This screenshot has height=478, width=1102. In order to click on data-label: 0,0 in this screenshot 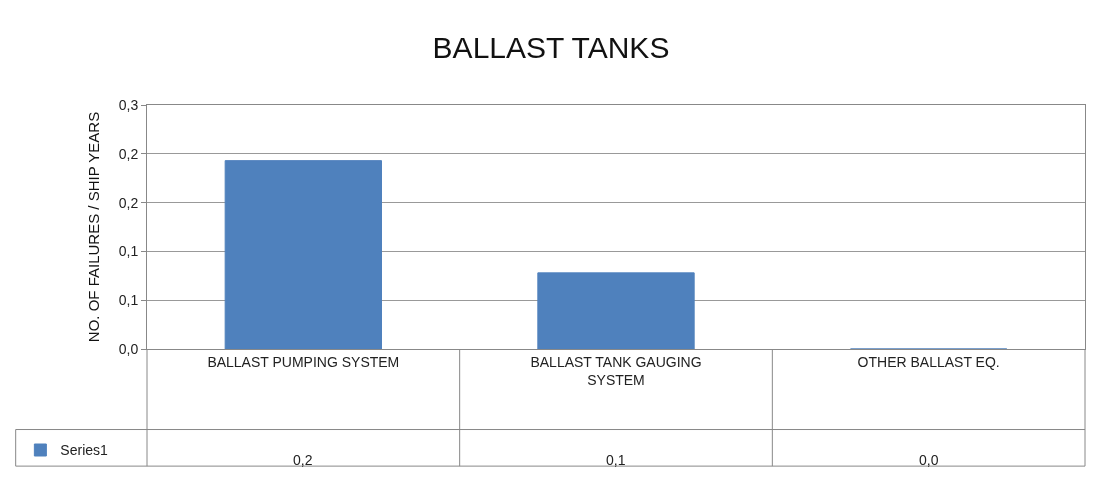, I will do `click(929, 460)`.